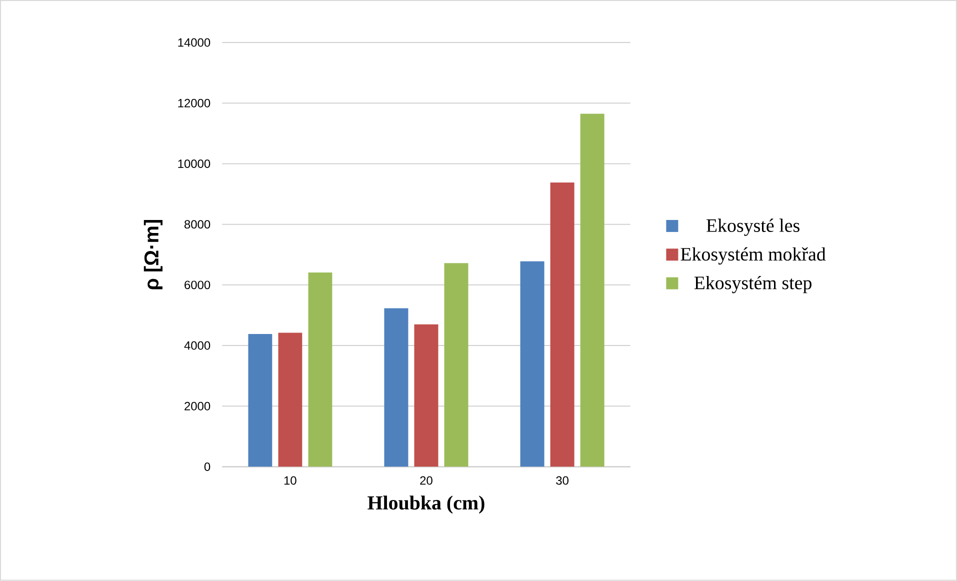 The height and width of the screenshot is (581, 957). Describe the element at coordinates (194, 164) in the screenshot. I see `y-tick-label: 10000` at that location.